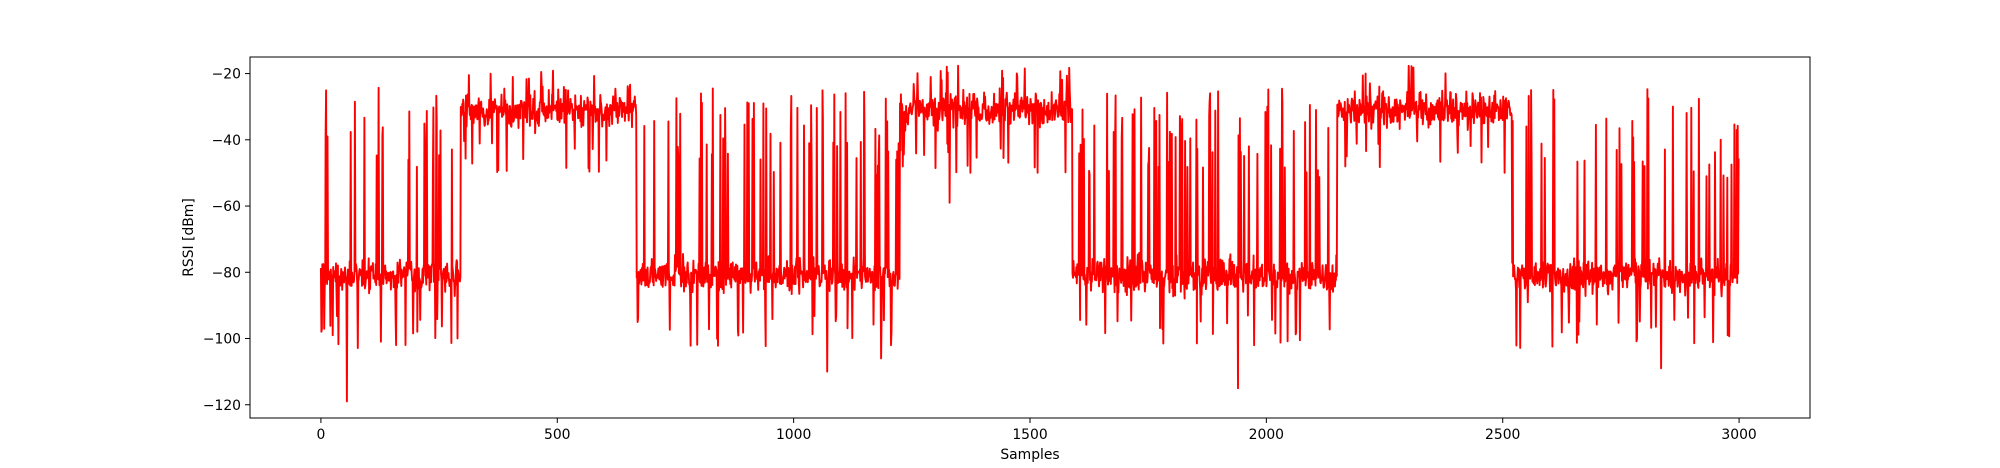  Describe the element at coordinates (222, 340) in the screenshot. I see `y-tick-label: −100` at that location.